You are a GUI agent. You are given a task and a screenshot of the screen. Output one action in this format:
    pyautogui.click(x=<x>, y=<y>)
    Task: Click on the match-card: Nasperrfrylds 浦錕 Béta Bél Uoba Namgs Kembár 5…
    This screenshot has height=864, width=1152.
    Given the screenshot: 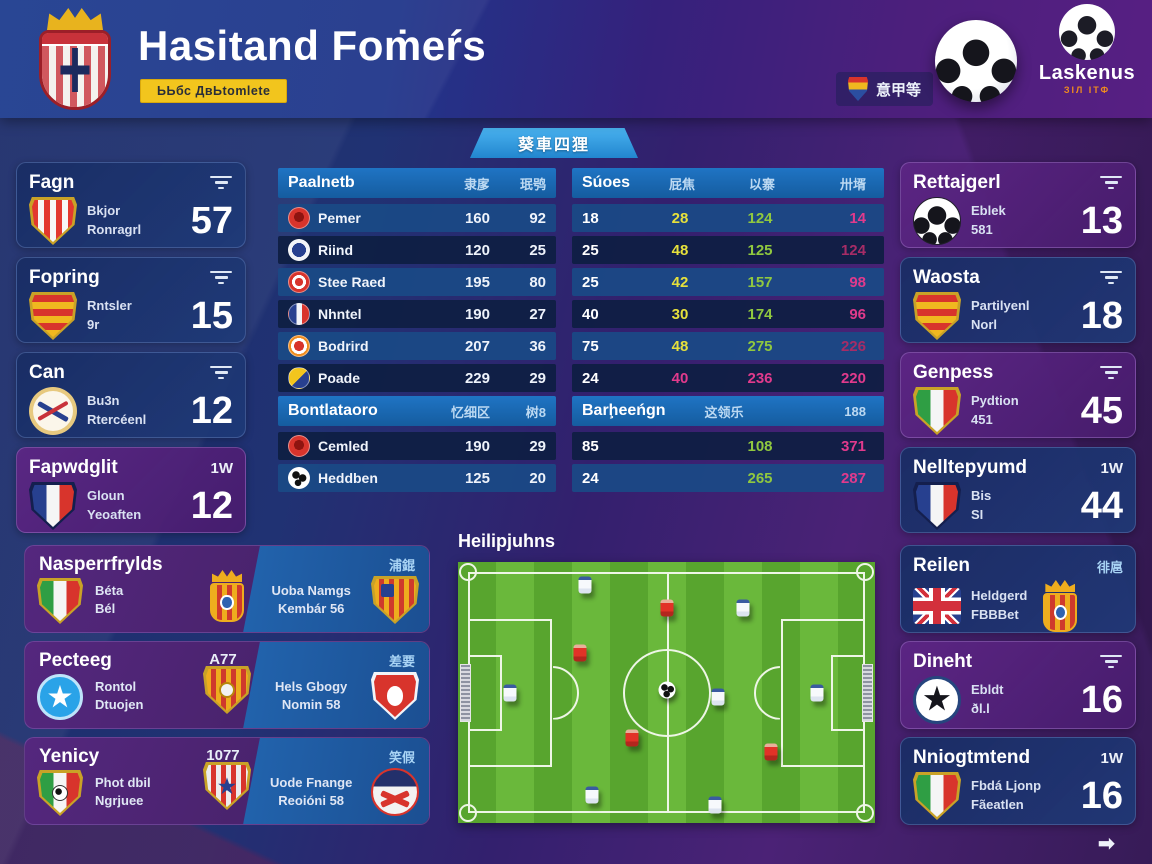 What is the action you would take?
    pyautogui.click(x=227, y=589)
    